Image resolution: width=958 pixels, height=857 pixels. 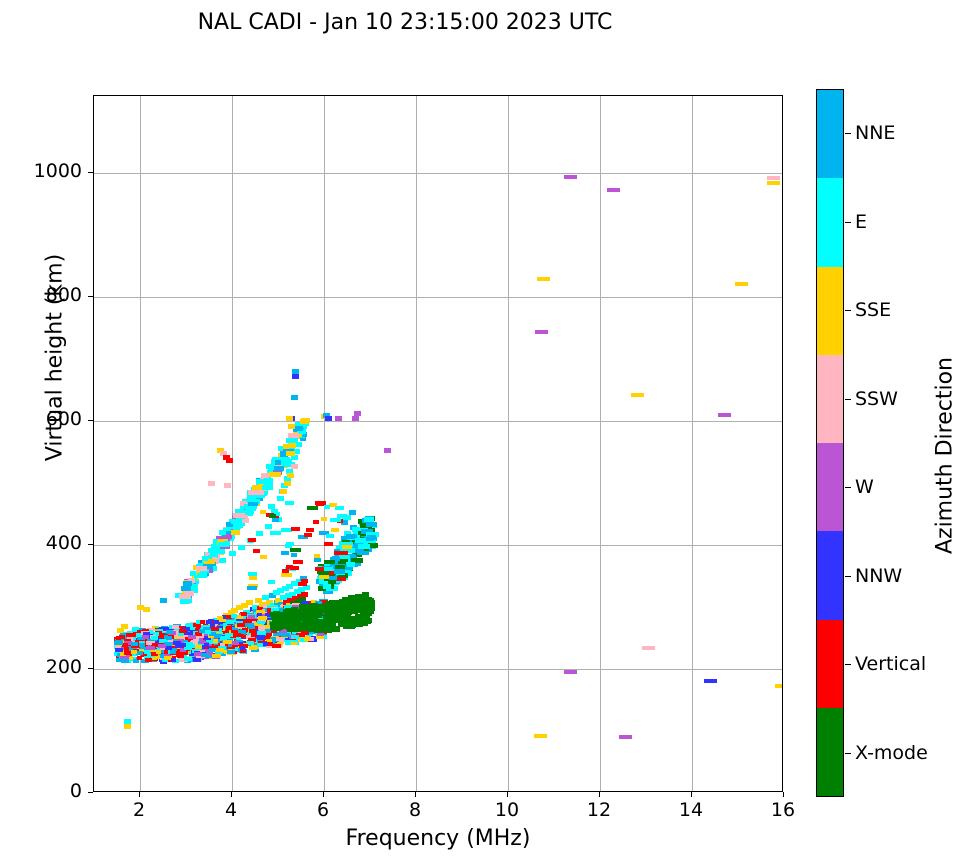 I want to click on colorbar-label-x-mode: X-mode, so click(x=891, y=752).